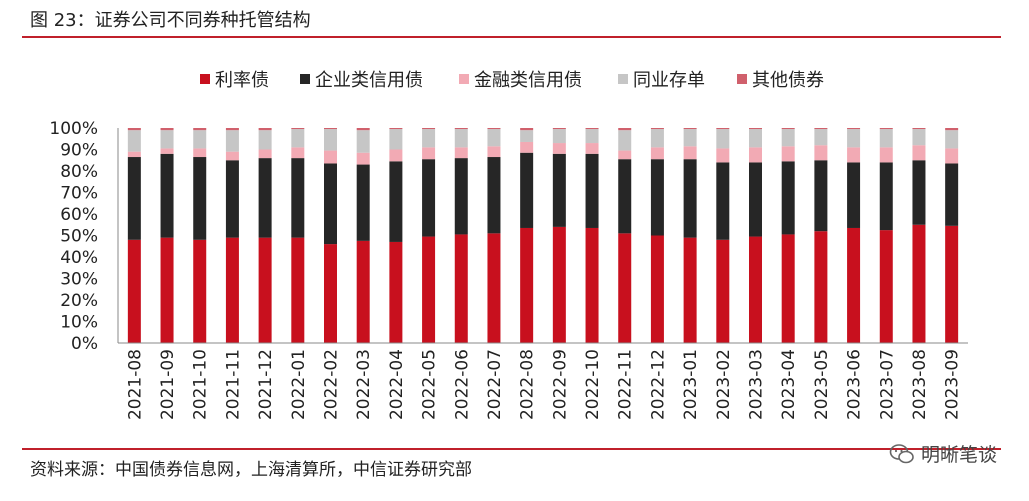 This screenshot has width=1029, height=501. I want to click on x-tick-label: 2023-09, so click(953, 384).